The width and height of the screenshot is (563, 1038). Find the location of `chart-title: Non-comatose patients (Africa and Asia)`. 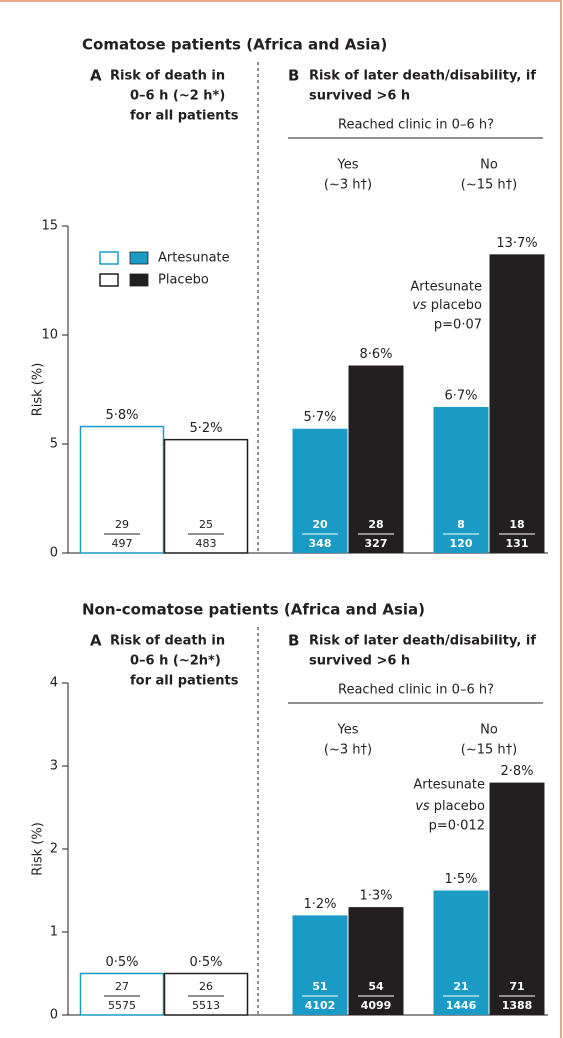

chart-title: Non-comatose patients (Africa and Asia) is located at coordinates (253, 610).